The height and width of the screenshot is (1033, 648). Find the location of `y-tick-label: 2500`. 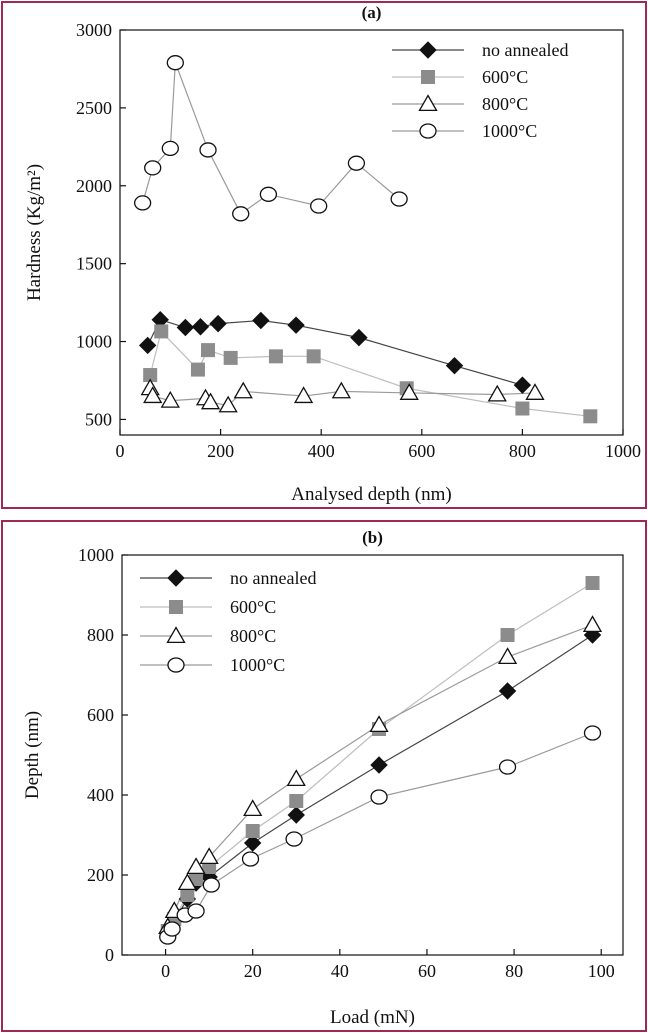

y-tick-label: 2500 is located at coordinates (94, 108).